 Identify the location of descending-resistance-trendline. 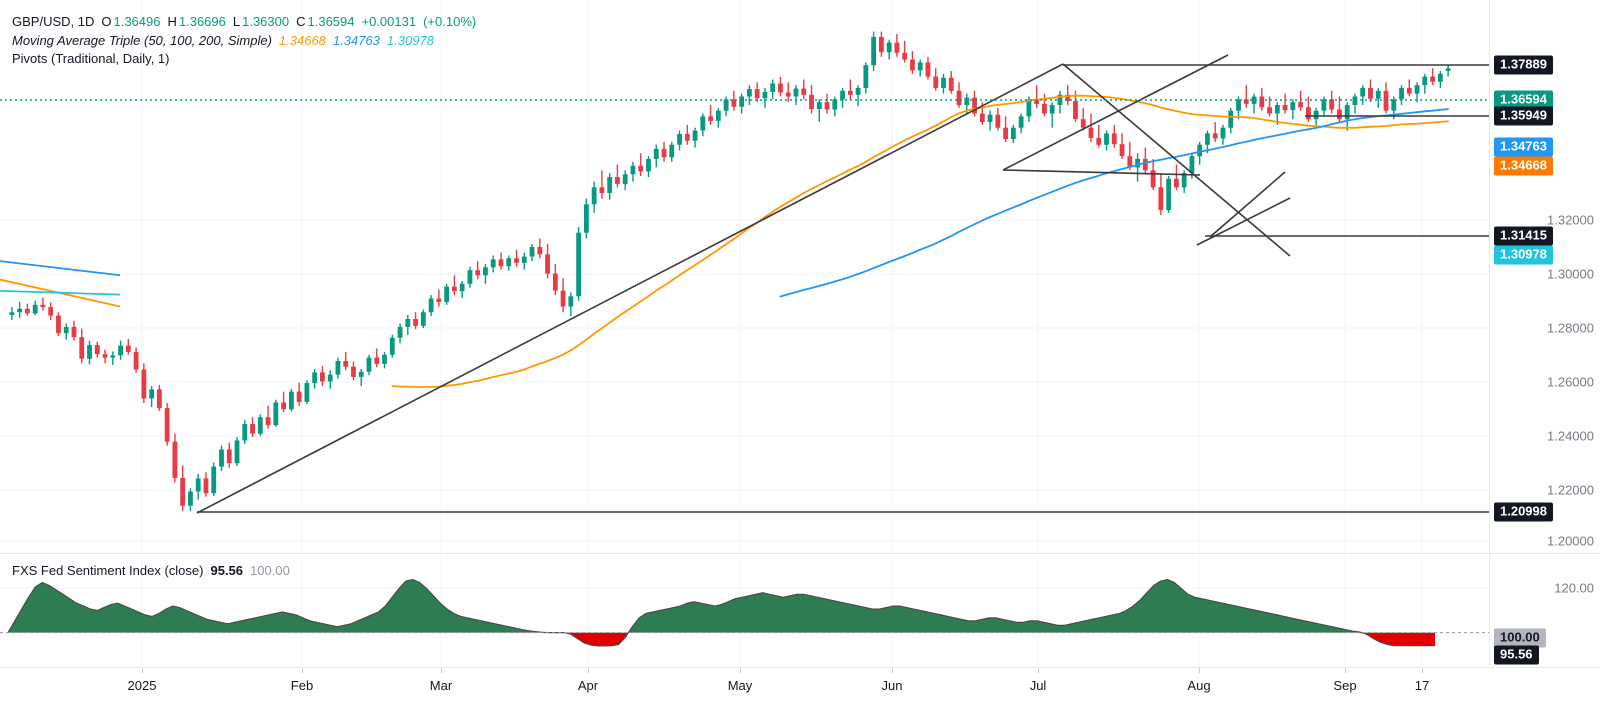
(1176, 160).